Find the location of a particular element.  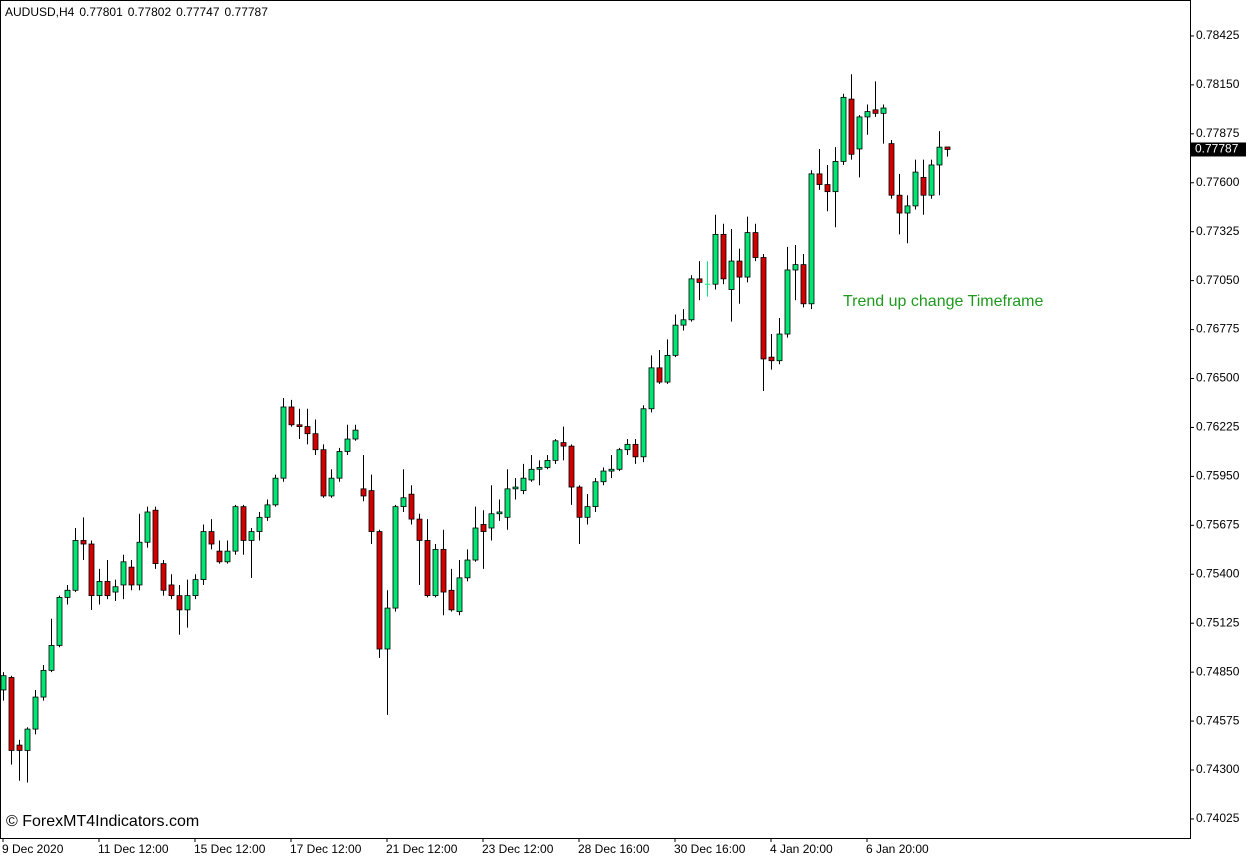

header-open: 0.77801 is located at coordinates (101, 12).